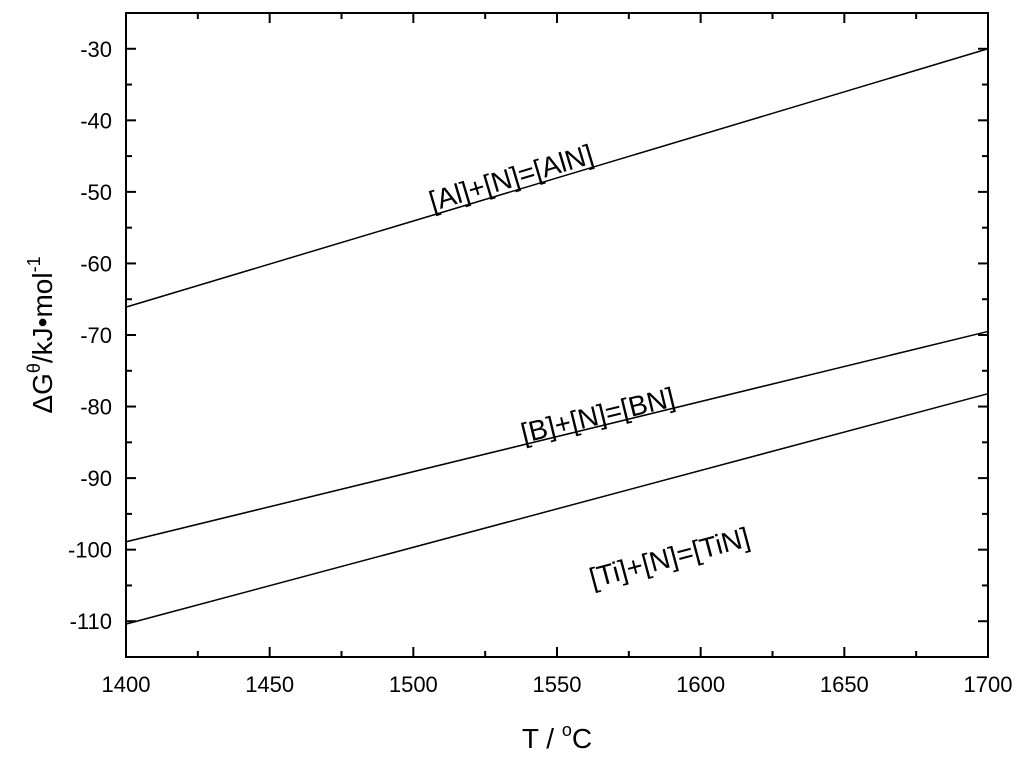  What do you see at coordinates (96, 263) in the screenshot?
I see `y-tick-label: -60` at bounding box center [96, 263].